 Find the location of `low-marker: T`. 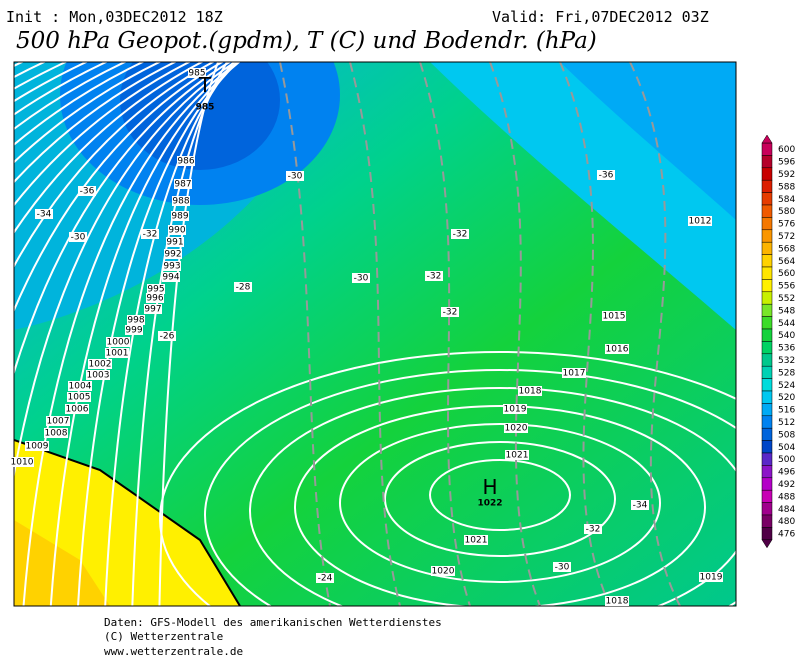

low-marker: T is located at coordinates (205, 85).